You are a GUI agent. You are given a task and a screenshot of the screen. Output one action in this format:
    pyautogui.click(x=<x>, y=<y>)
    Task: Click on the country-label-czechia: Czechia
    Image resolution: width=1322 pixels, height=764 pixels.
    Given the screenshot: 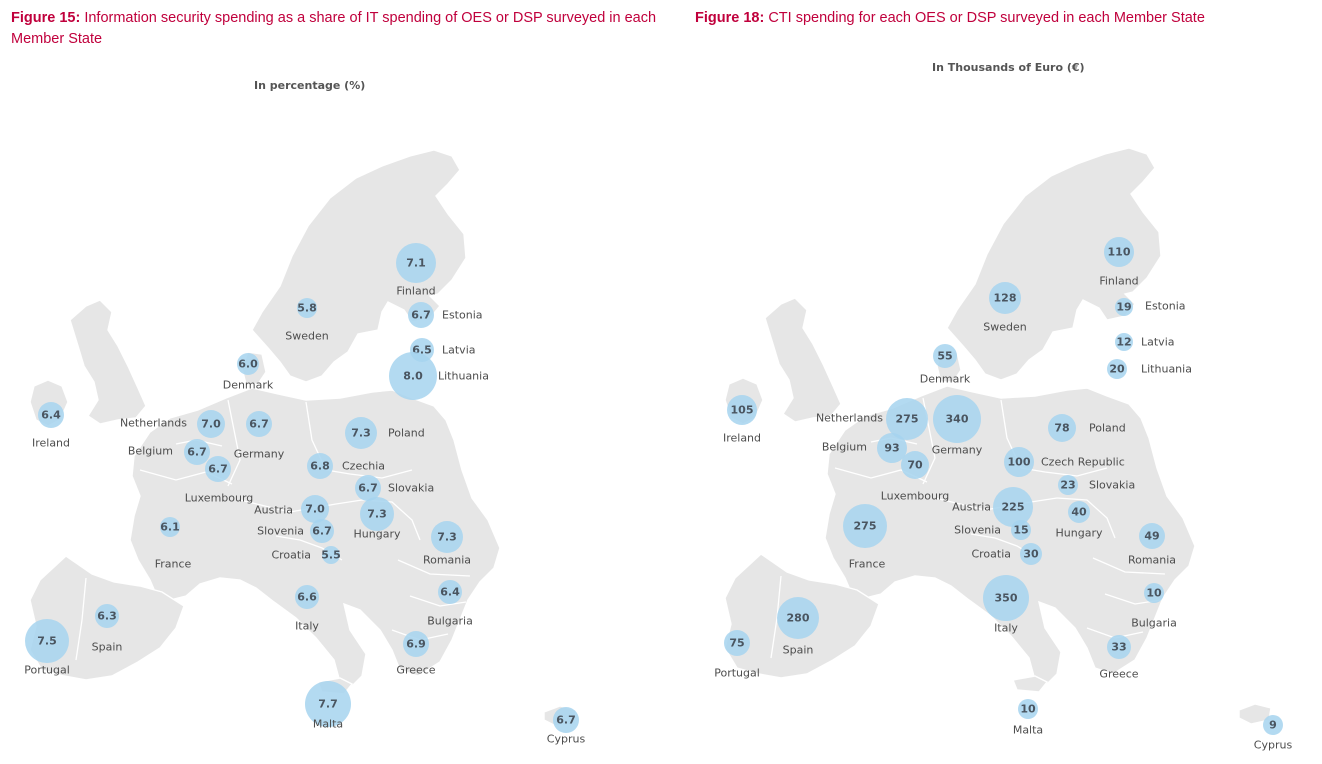 What is the action you would take?
    pyautogui.click(x=363, y=466)
    